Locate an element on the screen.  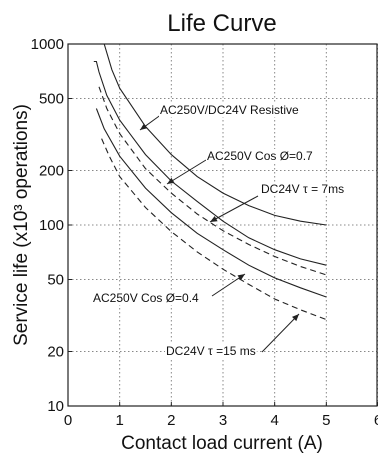
annotation-label: DC24V τ =15 ms is located at coordinates (211, 351).